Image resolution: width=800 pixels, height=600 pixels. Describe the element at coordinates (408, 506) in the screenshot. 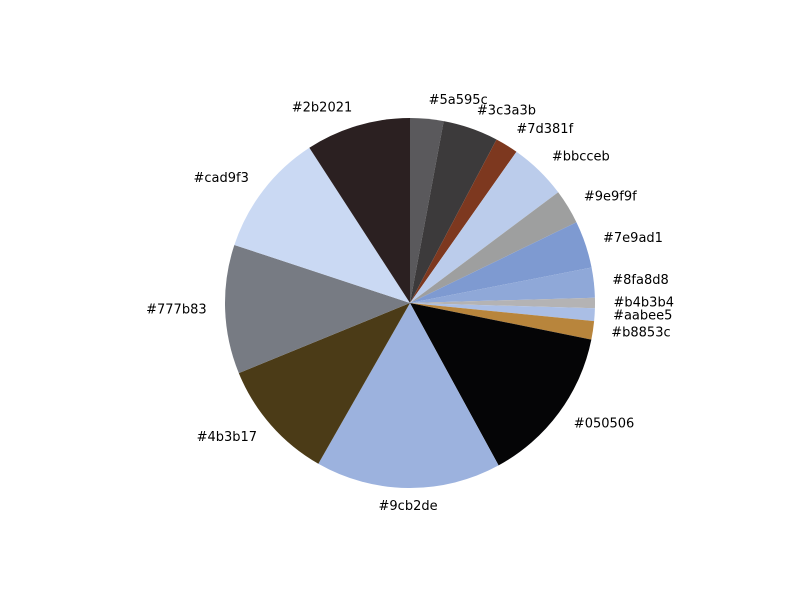

I see `pie-label-9cb2de: #9cb2de` at that location.